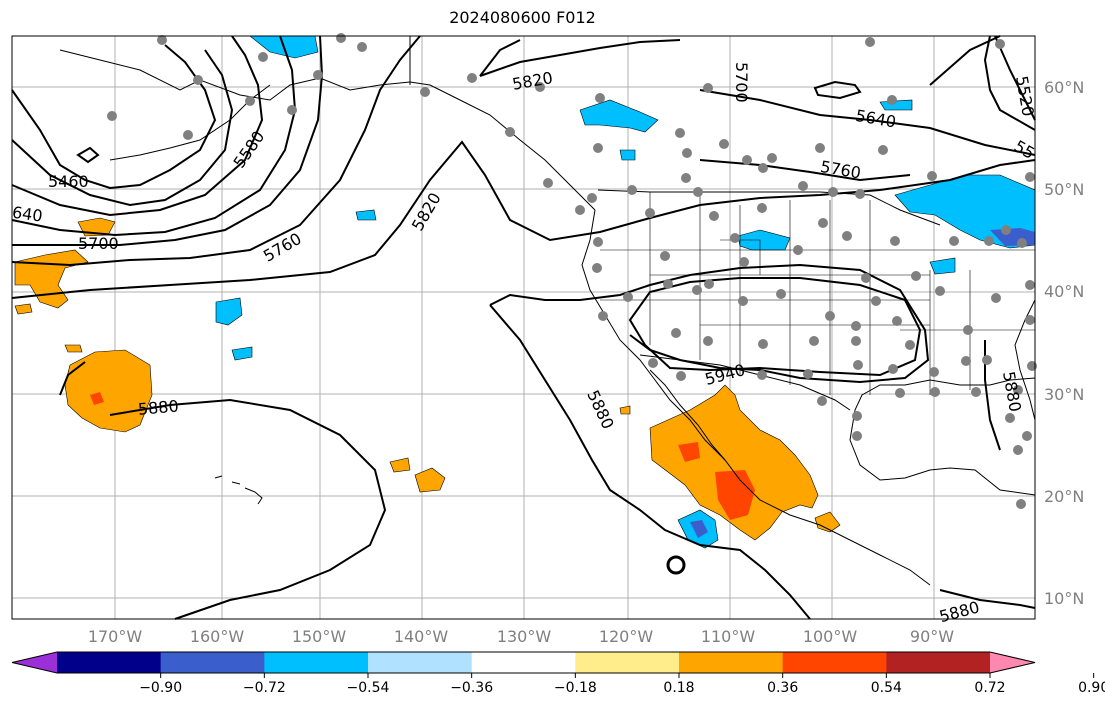 This screenshot has width=1105, height=712. What do you see at coordinates (368, 688) in the screenshot?
I see `colorbar-tick-label: −0.54` at bounding box center [368, 688].